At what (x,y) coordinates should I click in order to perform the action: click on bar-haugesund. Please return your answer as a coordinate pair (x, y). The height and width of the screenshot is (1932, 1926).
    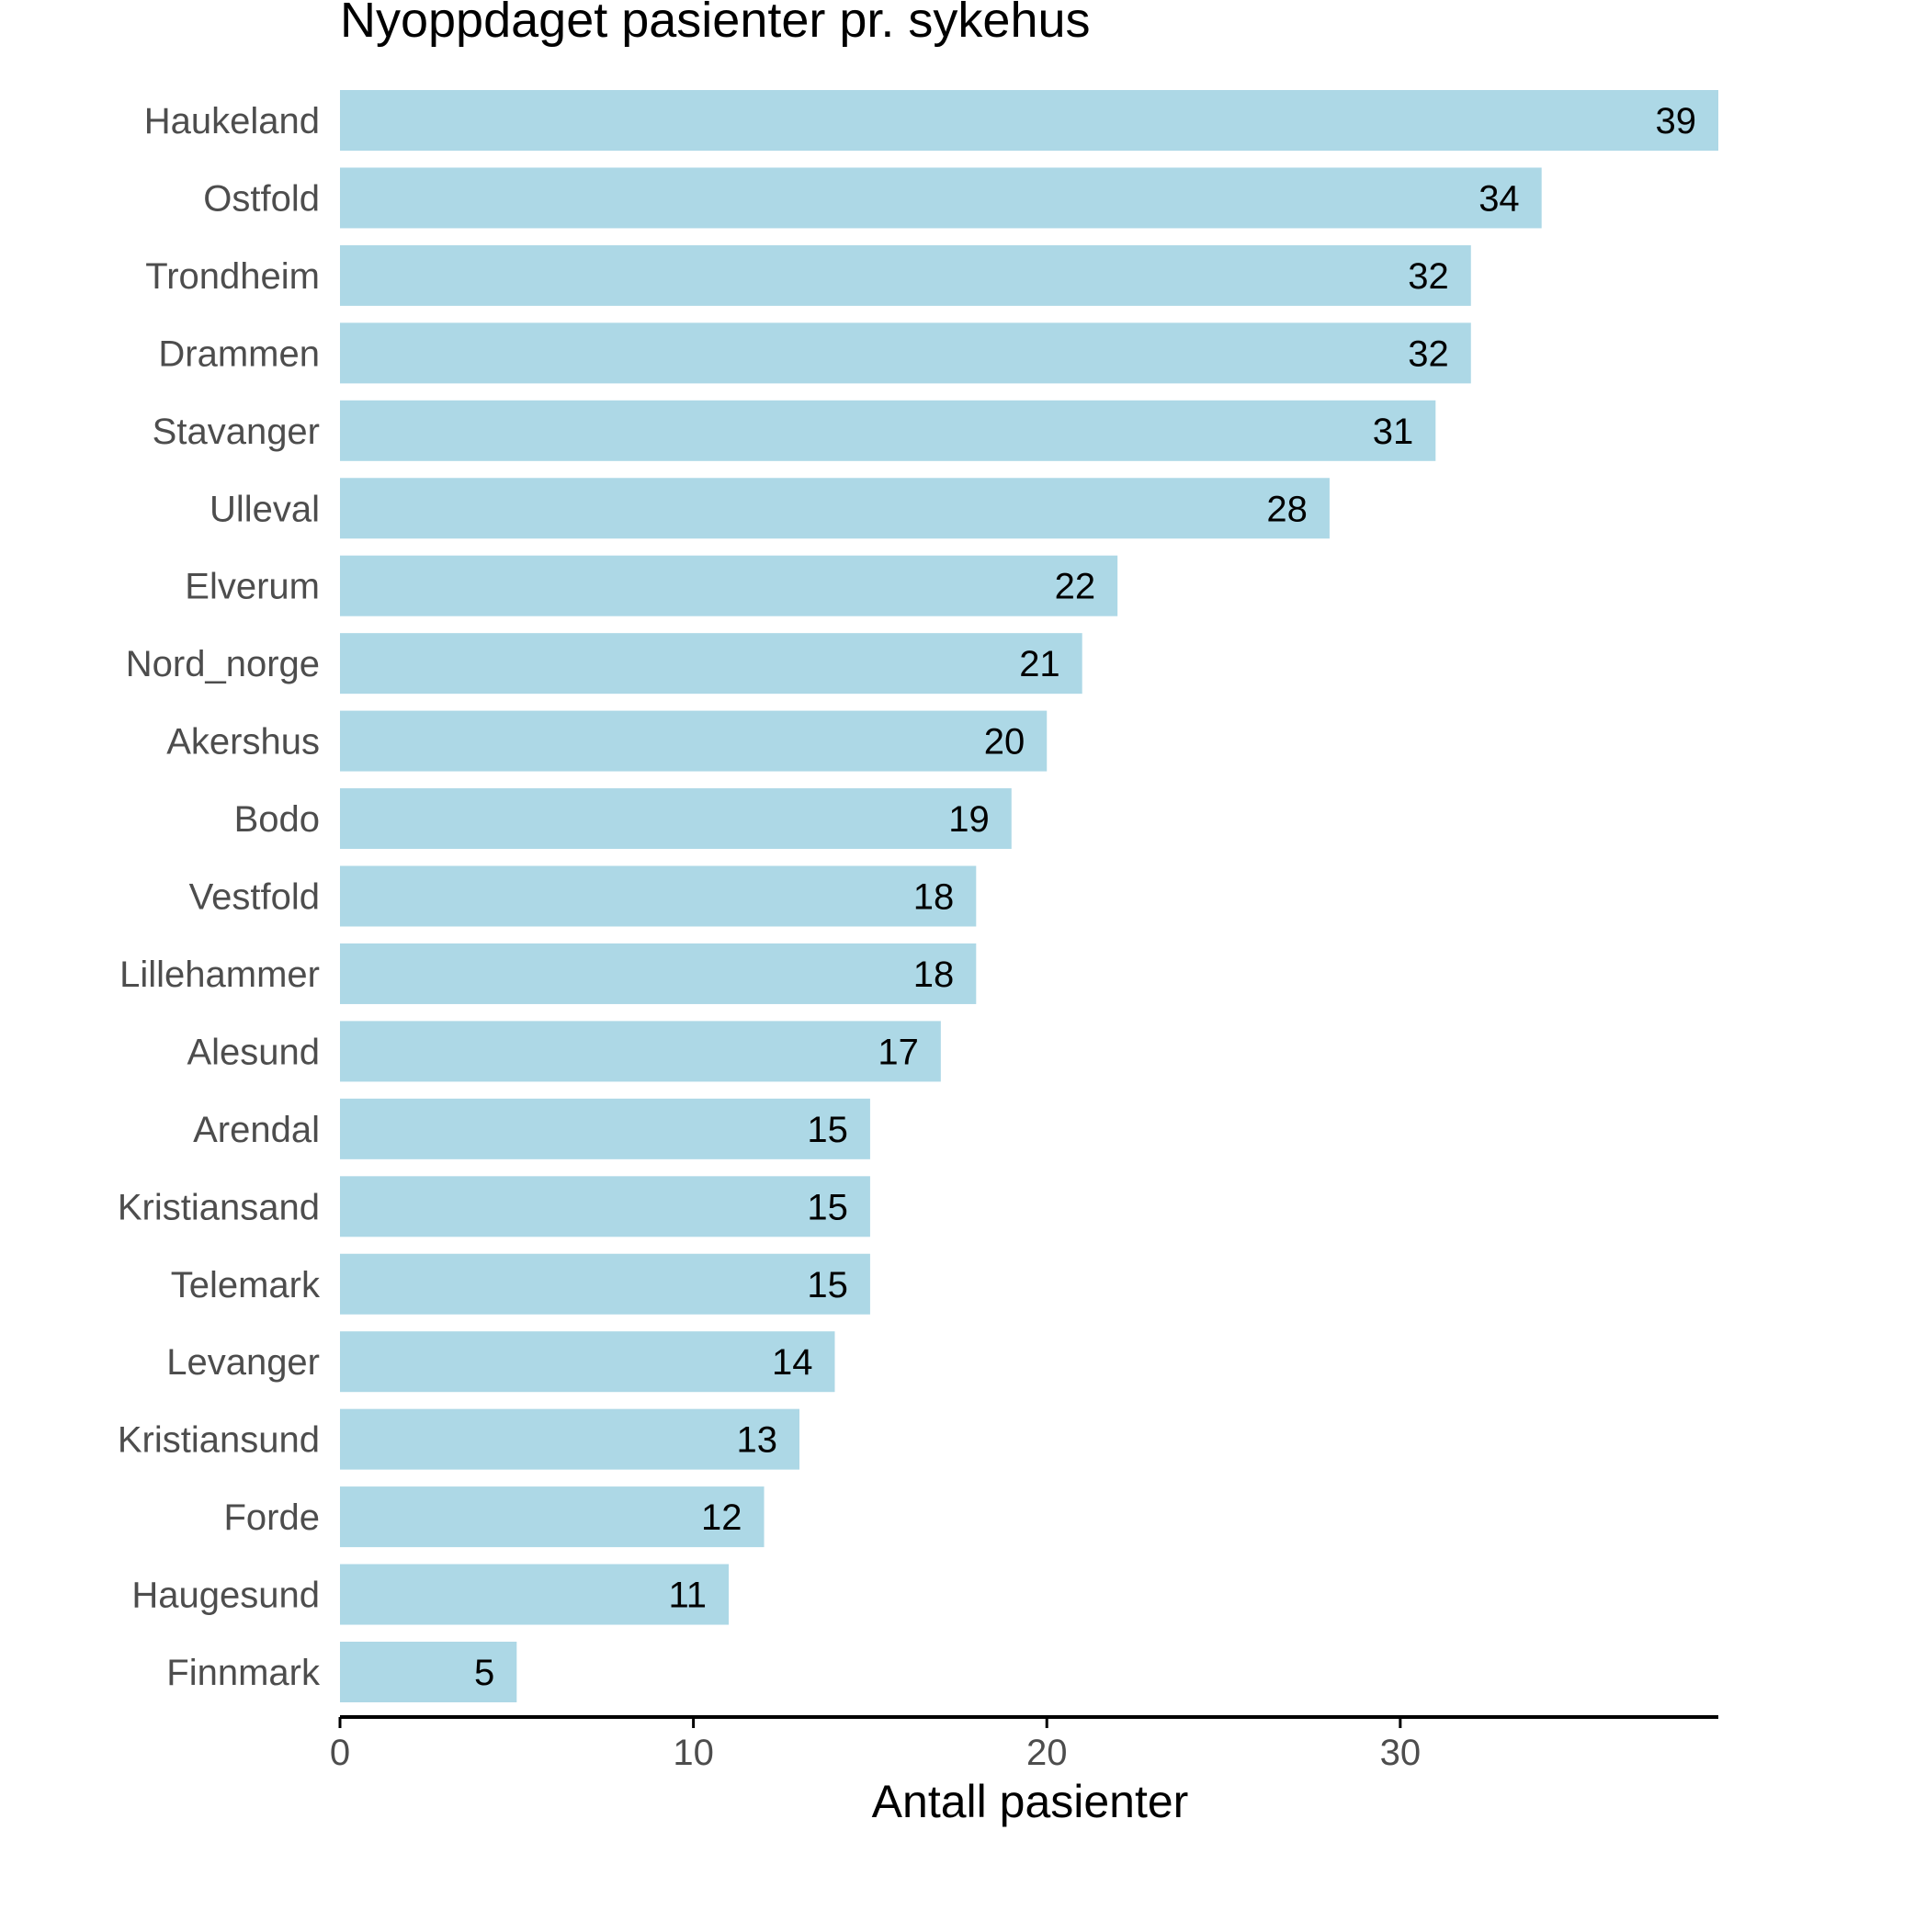
    Looking at the image, I should click on (535, 1594).